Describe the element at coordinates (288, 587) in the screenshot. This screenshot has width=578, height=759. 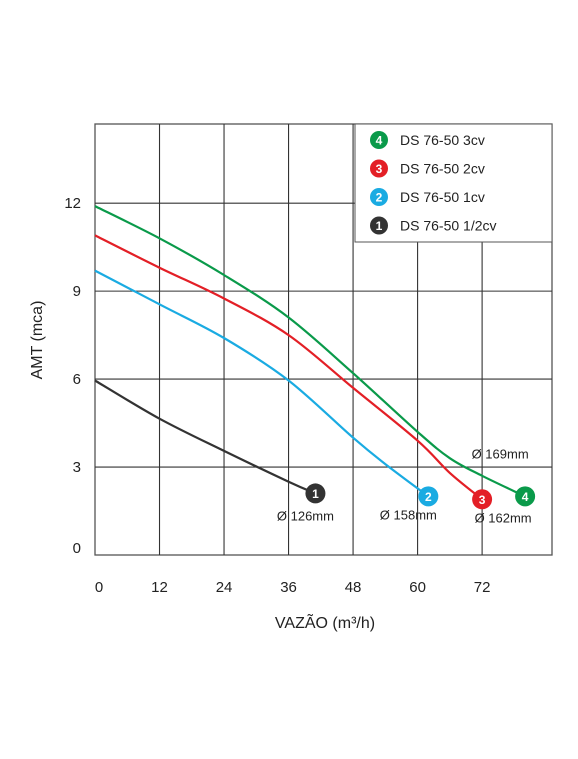
I see `x-tick-label: 36` at that location.